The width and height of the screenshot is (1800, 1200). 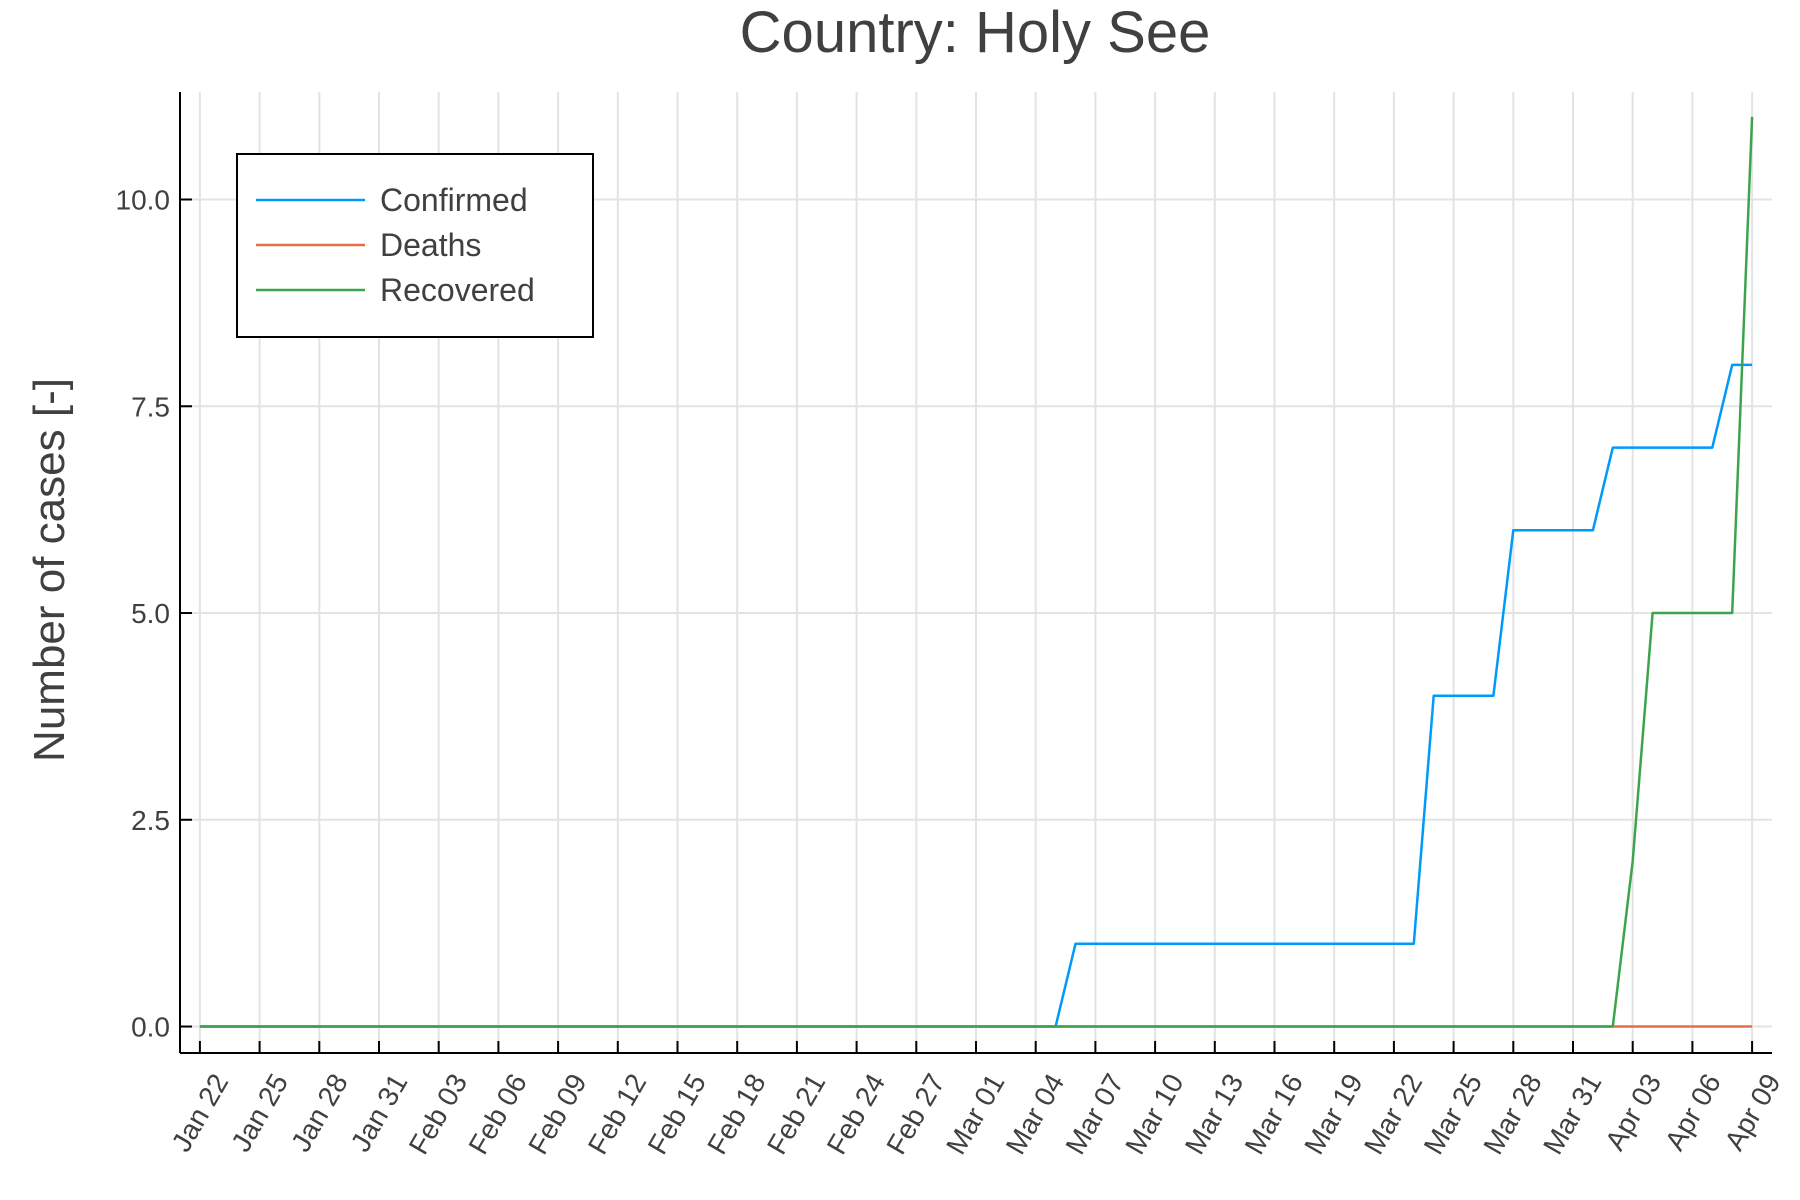 I want to click on x-tick-label: Feb 09, so click(x=557, y=1114).